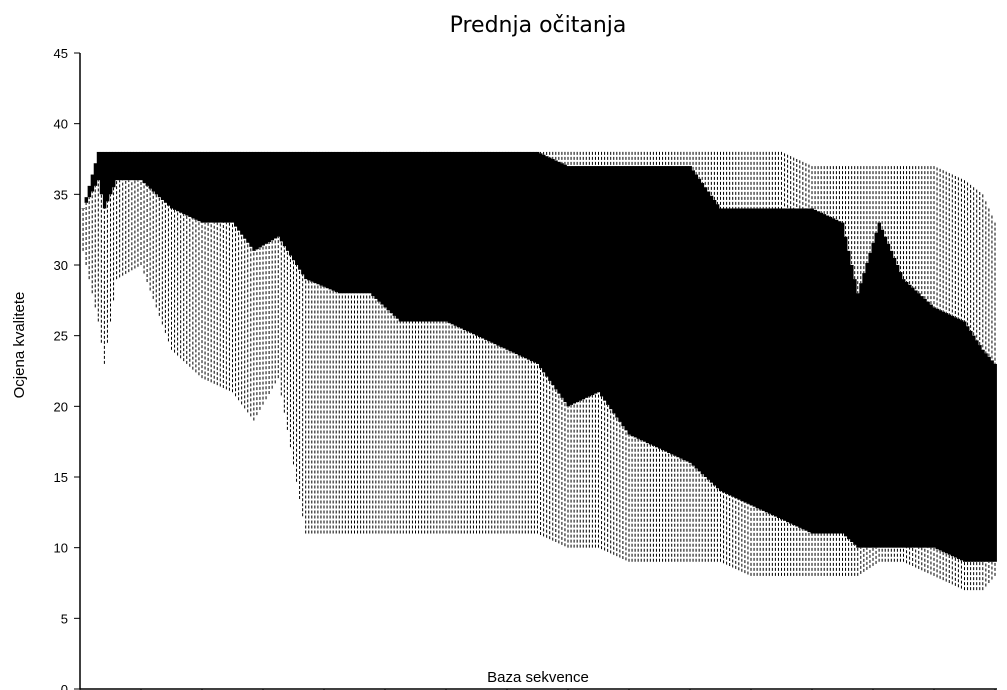  Describe the element at coordinates (61, 548) in the screenshot. I see `y-tick-label-10: 10` at that location.